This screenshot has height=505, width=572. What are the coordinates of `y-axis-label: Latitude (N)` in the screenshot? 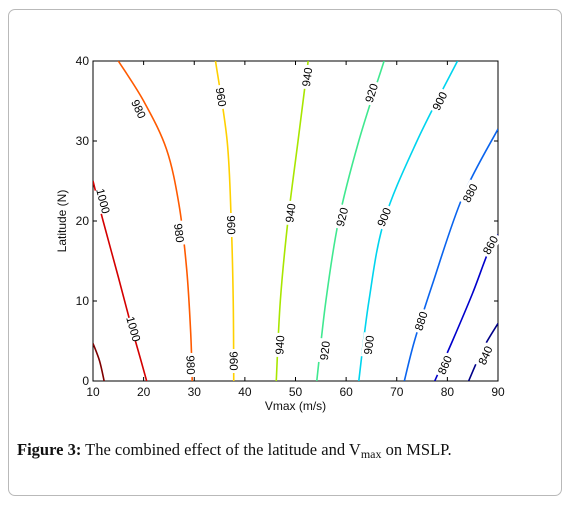 It's located at (62, 221).